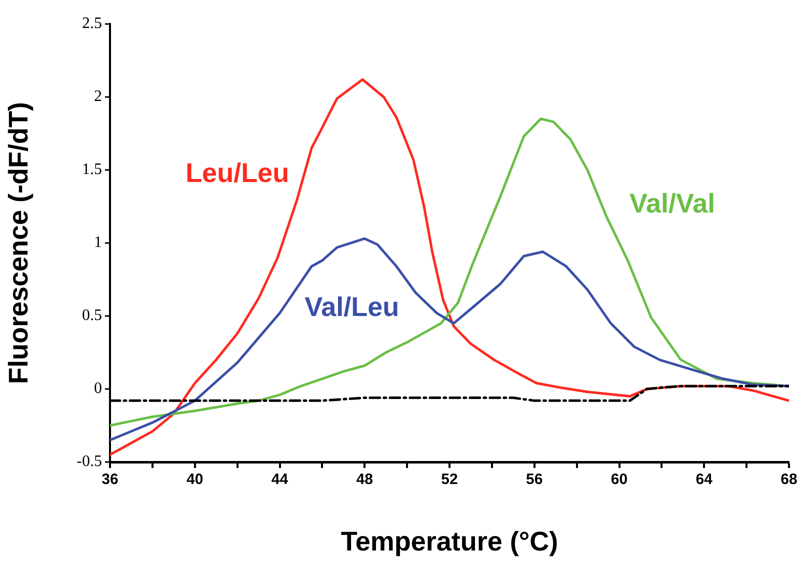  What do you see at coordinates (673, 203) in the screenshot?
I see `series-label: Val/Val` at bounding box center [673, 203].